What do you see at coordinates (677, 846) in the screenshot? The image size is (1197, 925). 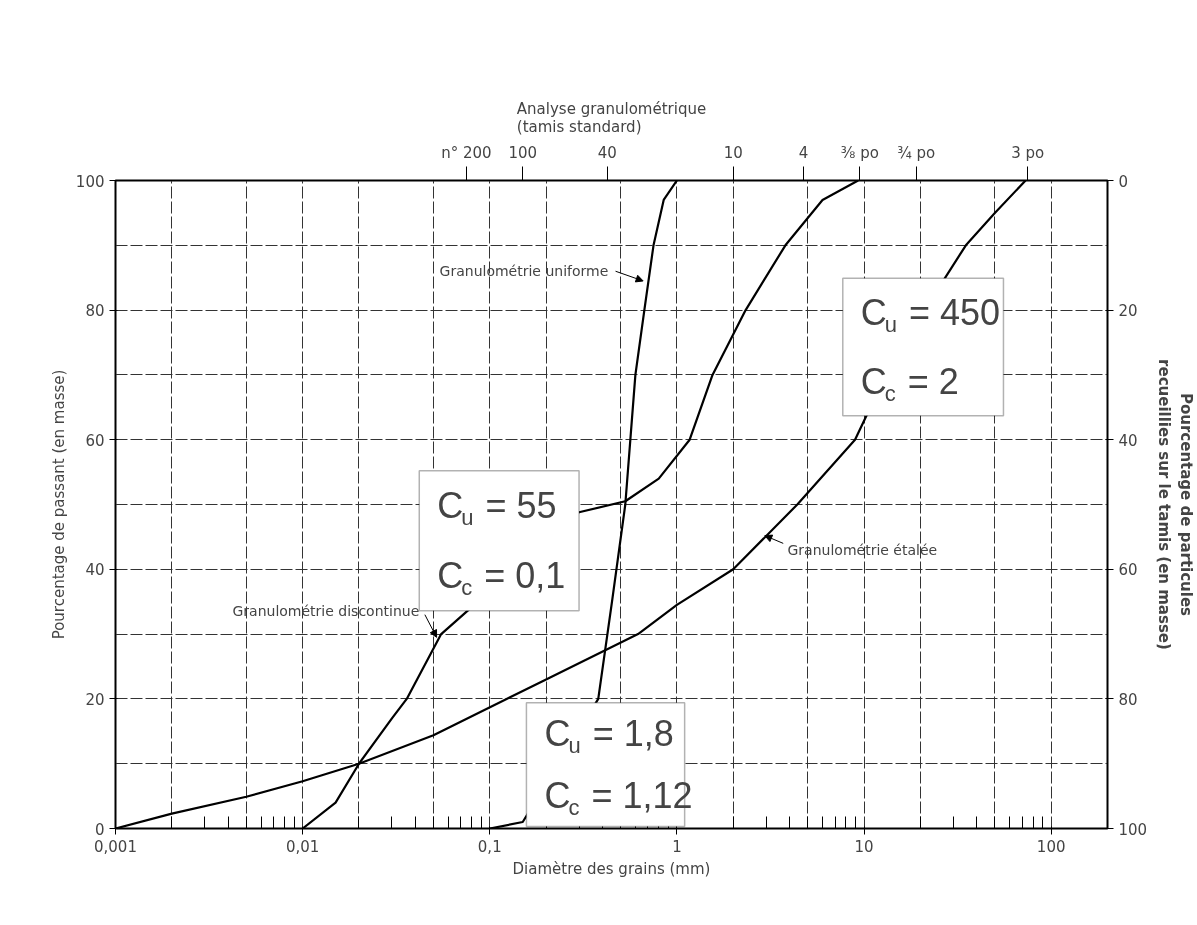 I see `x-tick-label: 1` at bounding box center [677, 846].